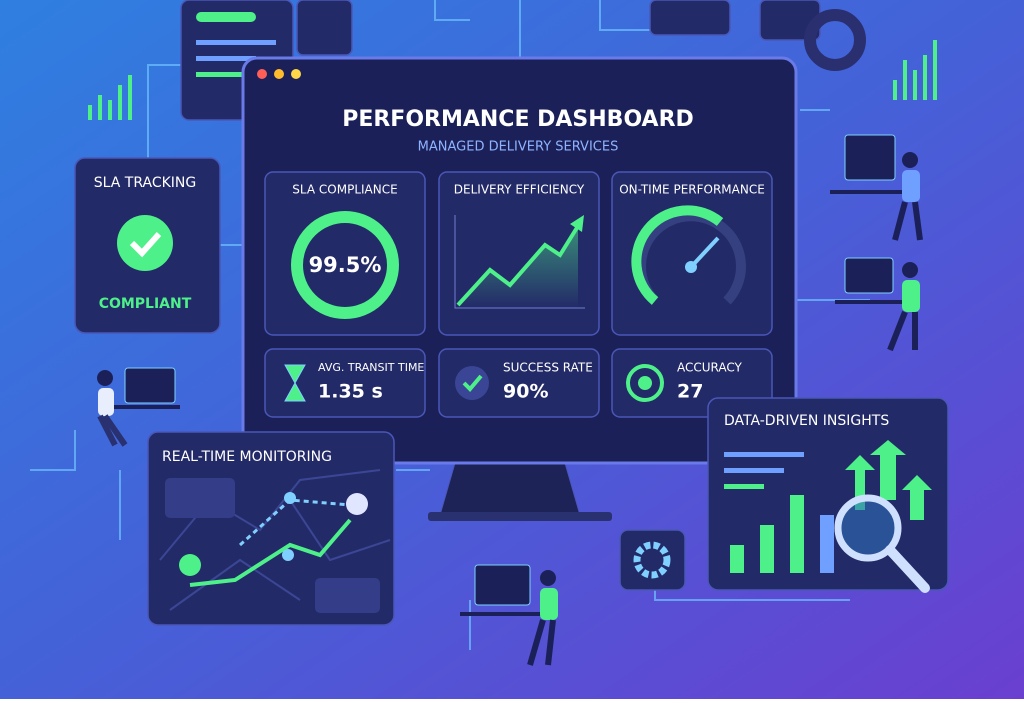  Describe the element at coordinates (806, 421) in the screenshot. I see `panel-title: DATA-DRIVEN INSIGHTS` at that location.